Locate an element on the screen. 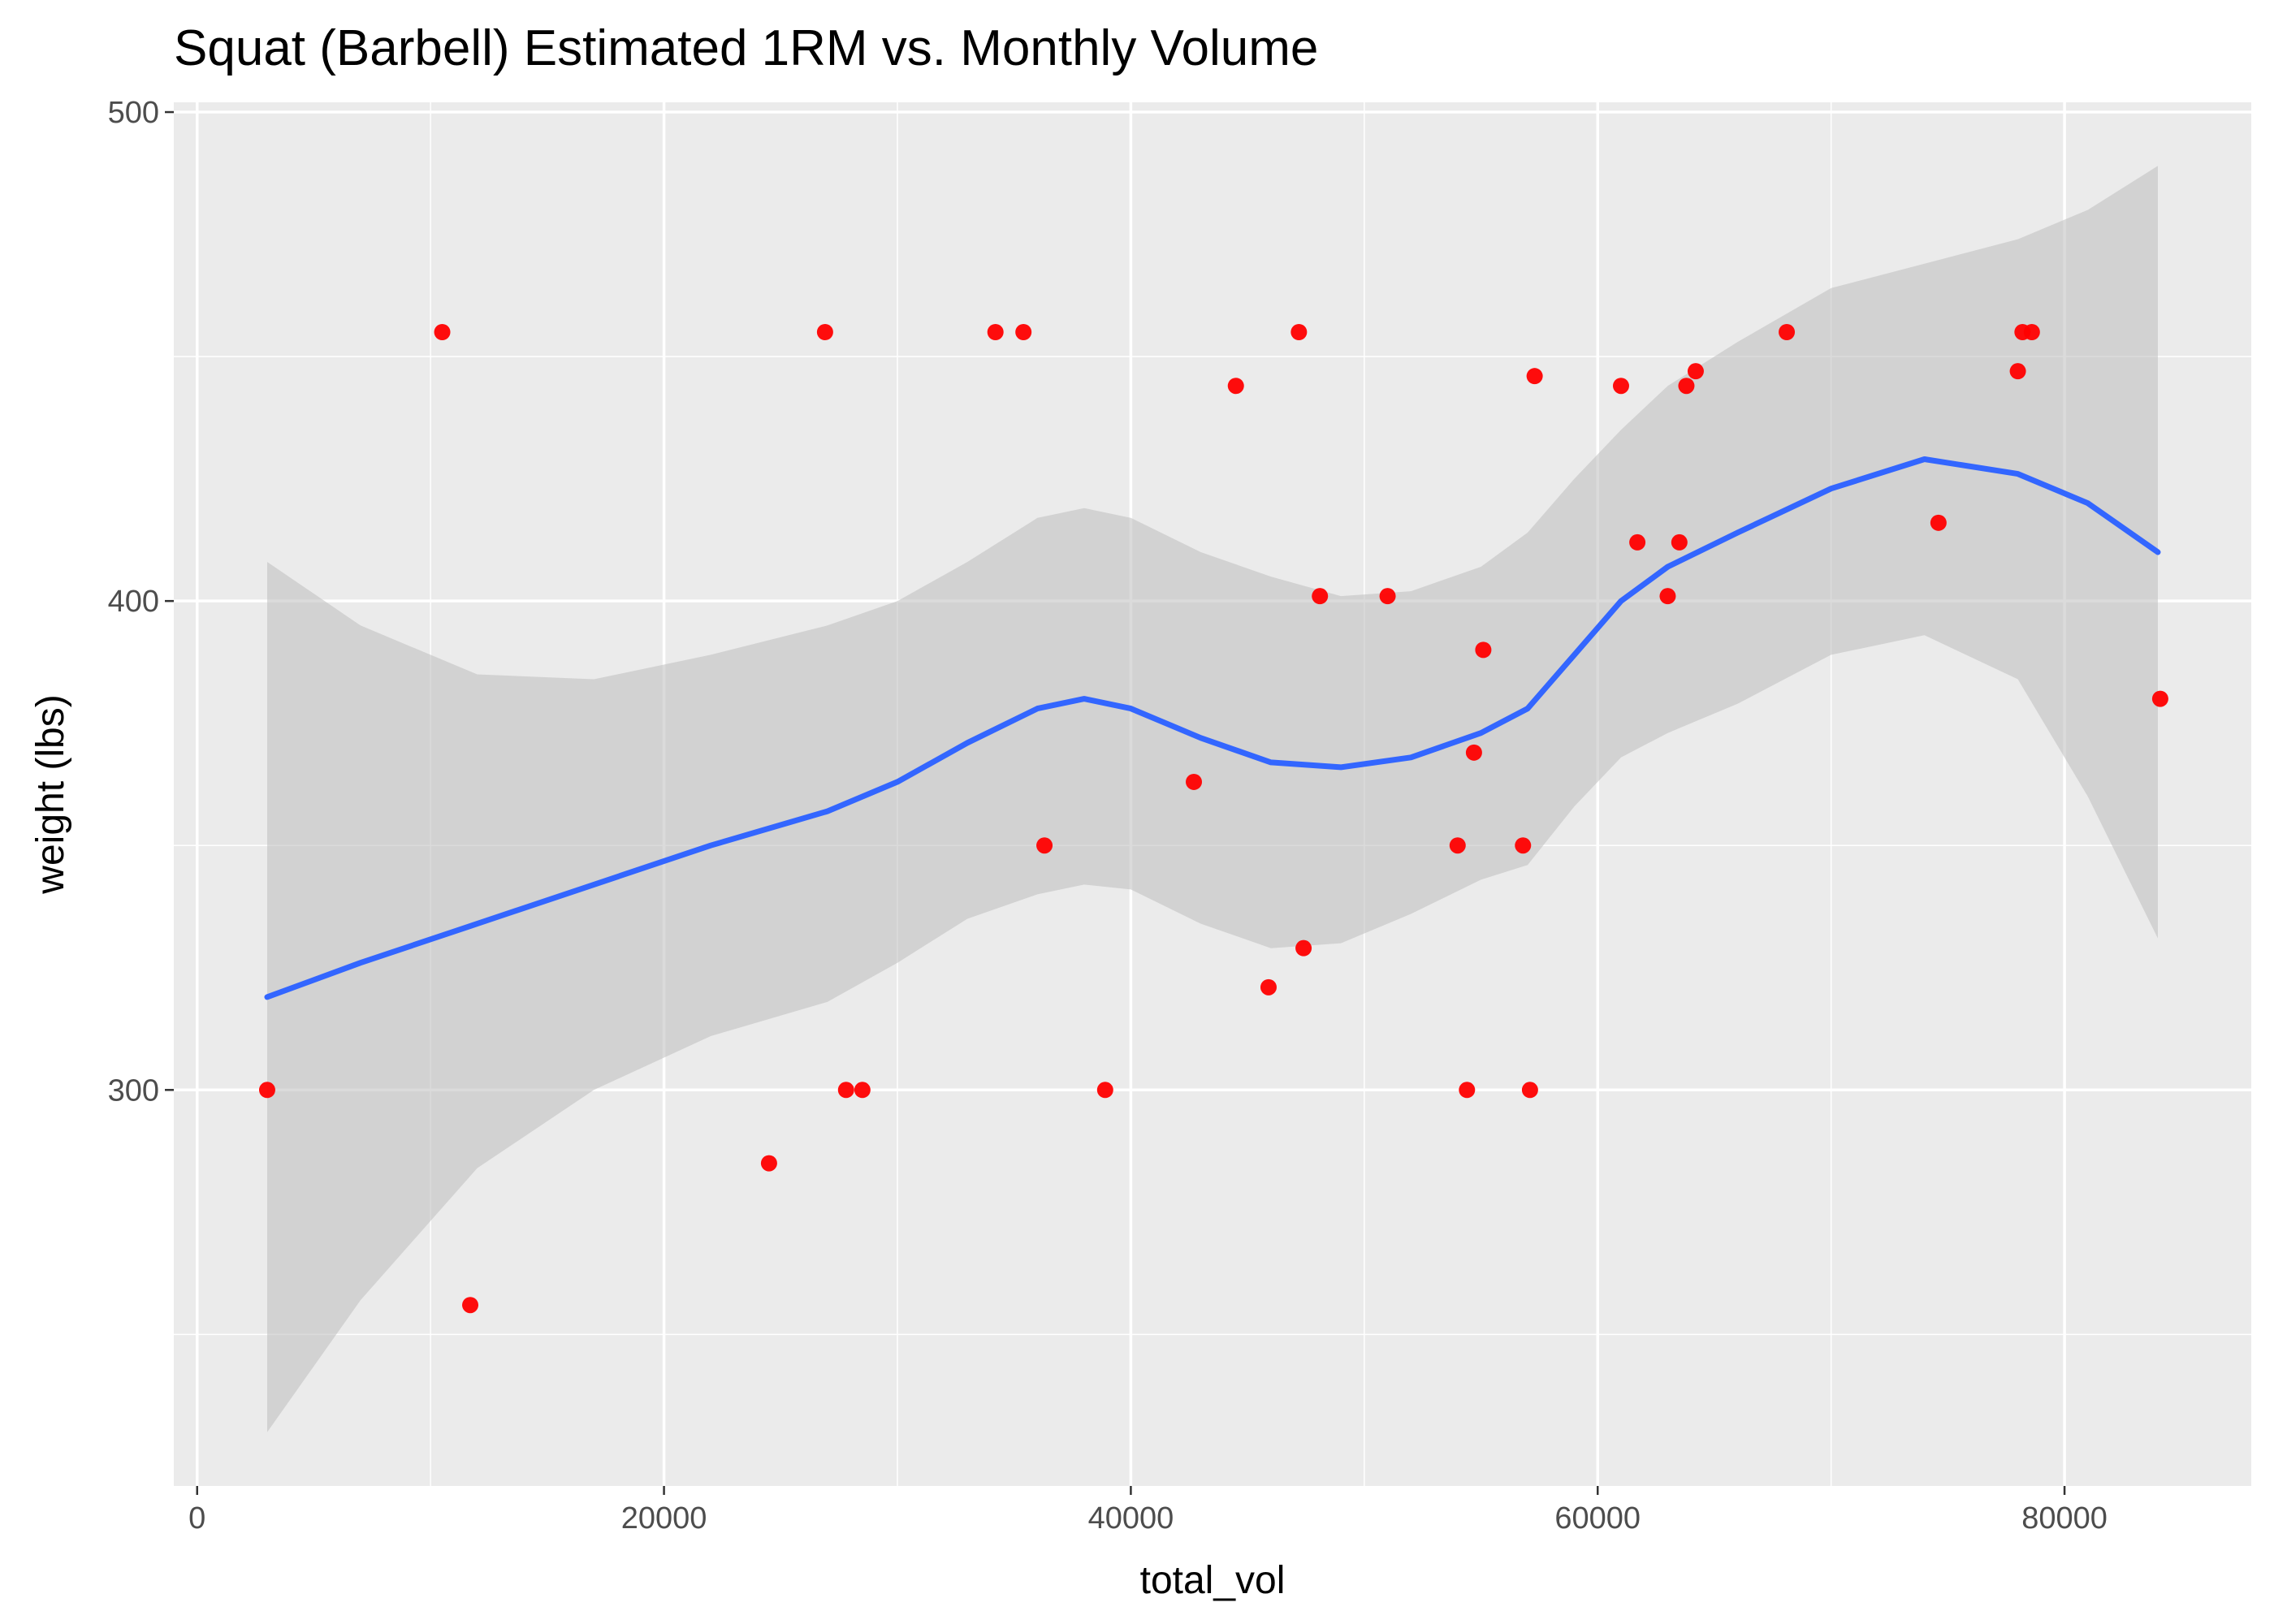 The height and width of the screenshot is (1624, 2274). x-tick-label: 80000 is located at coordinates (2064, 1518).